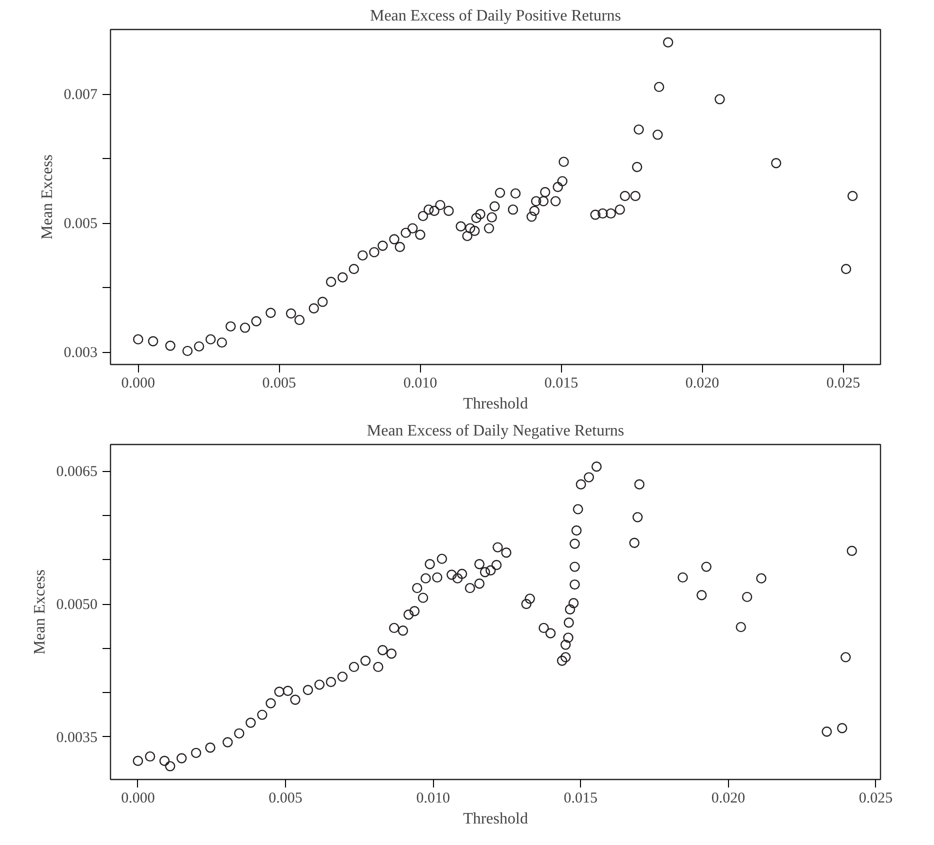 The height and width of the screenshot is (845, 934). What do you see at coordinates (495, 431) in the screenshot?
I see `chart-title: Mean Excess of Daily Negative Returns` at bounding box center [495, 431].